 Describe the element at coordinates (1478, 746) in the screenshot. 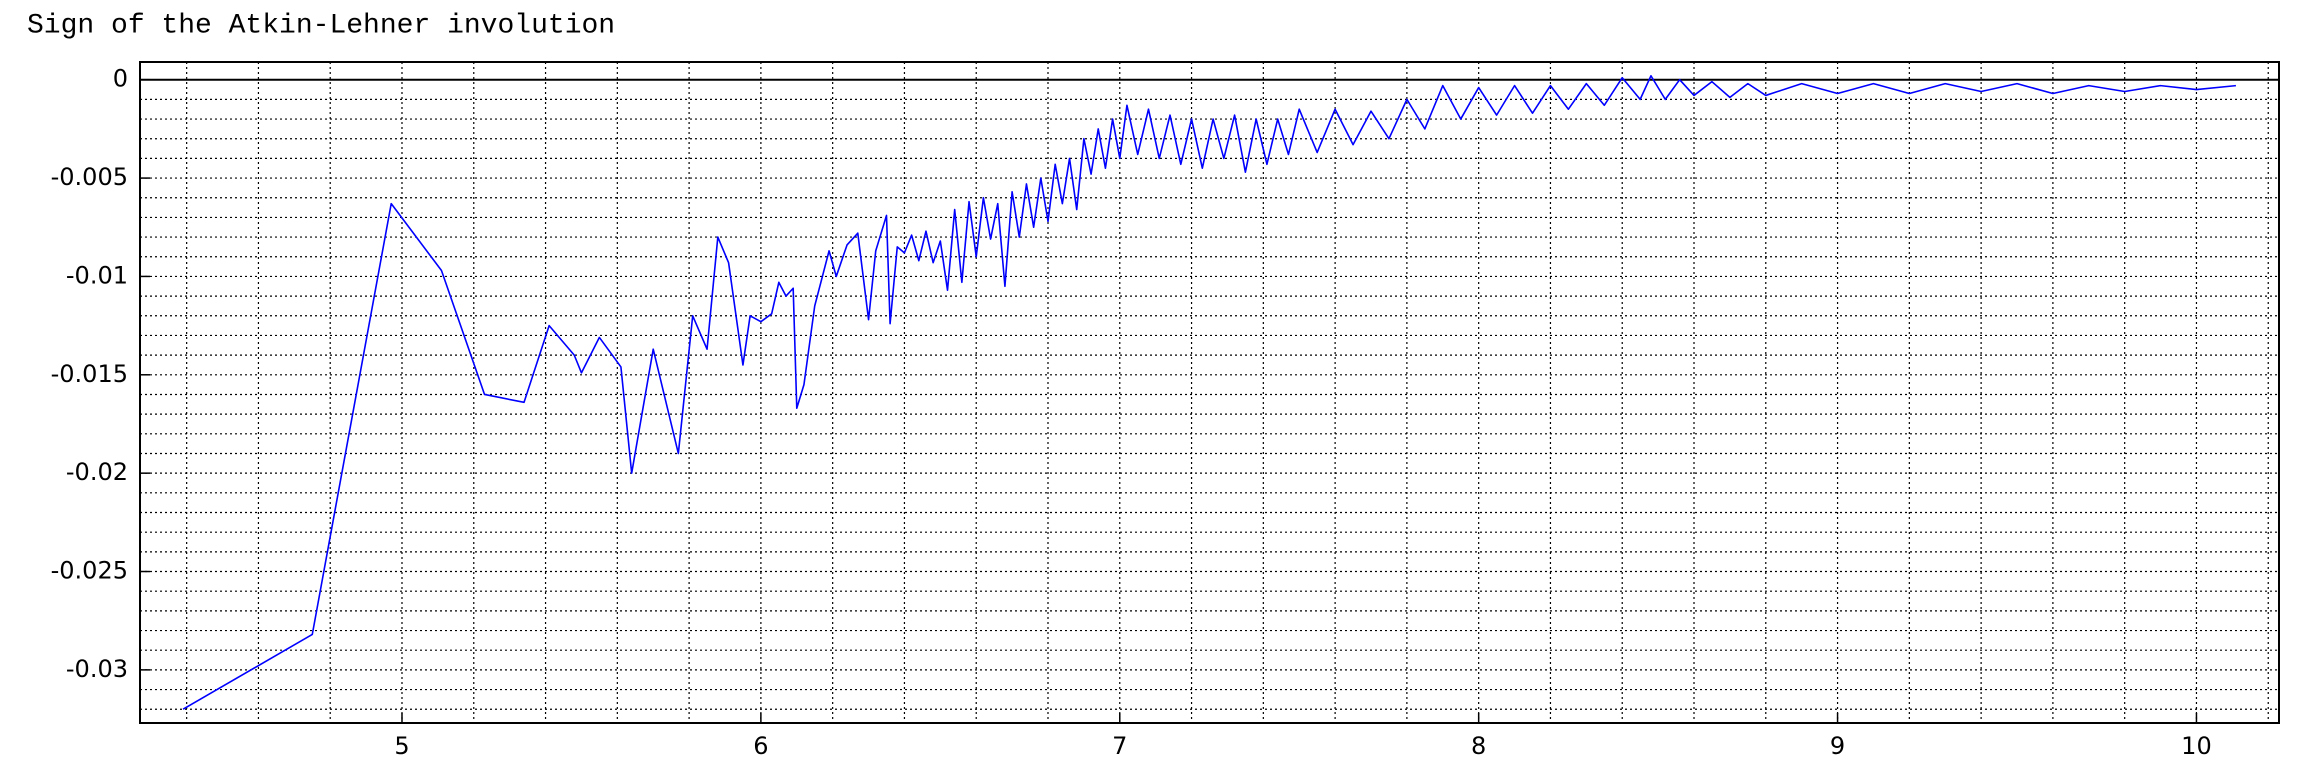

I see `x-tick-label: 8` at that location.